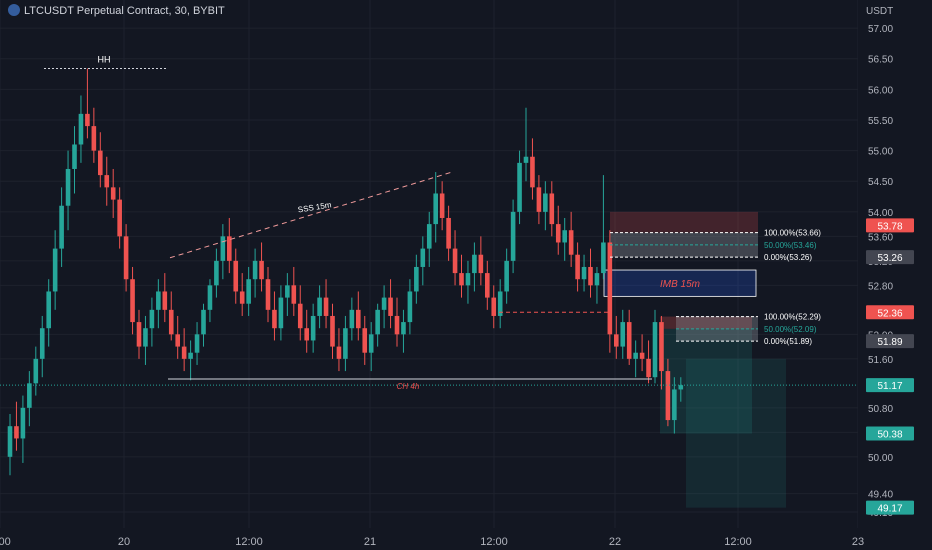 This screenshot has width=932, height=550. What do you see at coordinates (792, 317) in the screenshot?
I see `fib-label: 100.00%(52.29)` at bounding box center [792, 317].